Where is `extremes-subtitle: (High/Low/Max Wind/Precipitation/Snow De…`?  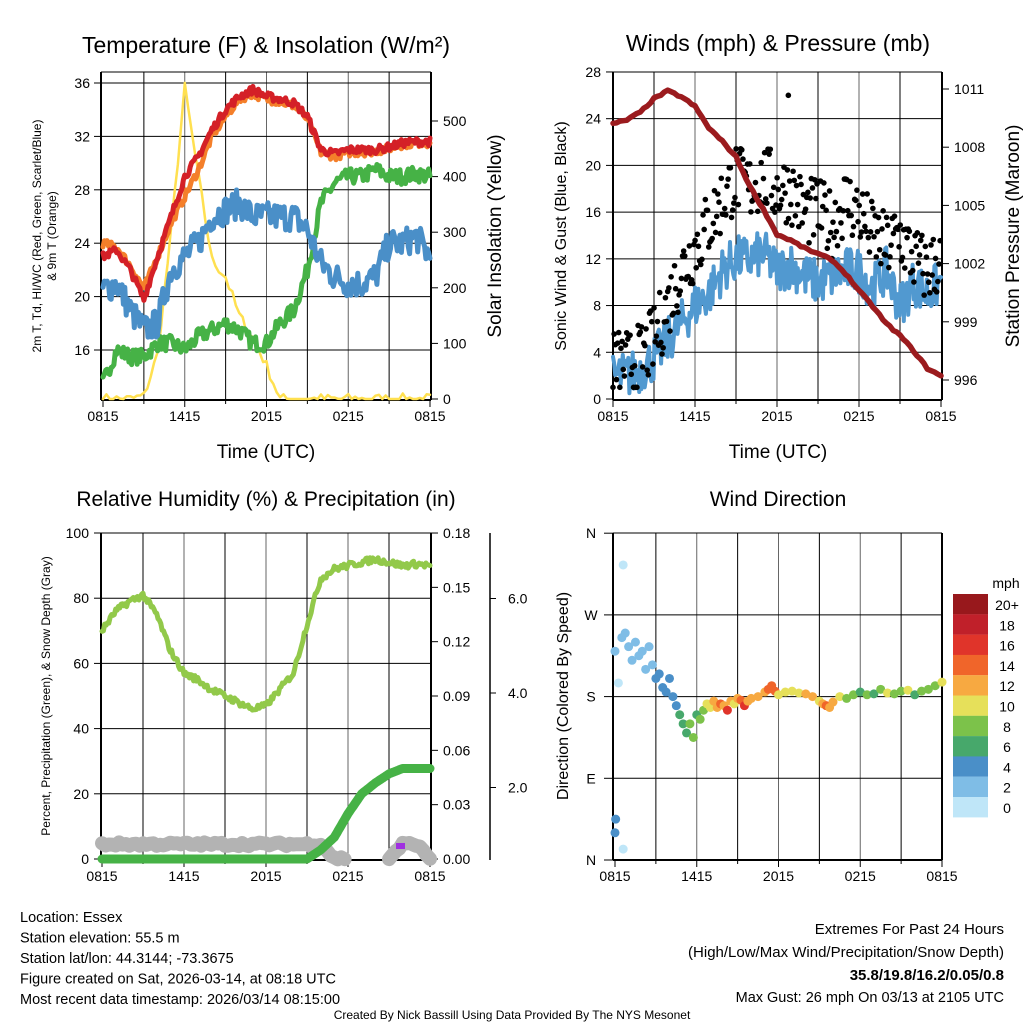
extremes-subtitle: (High/Low/Max Wind/Precipitation/Snow De… is located at coordinates (846, 952).